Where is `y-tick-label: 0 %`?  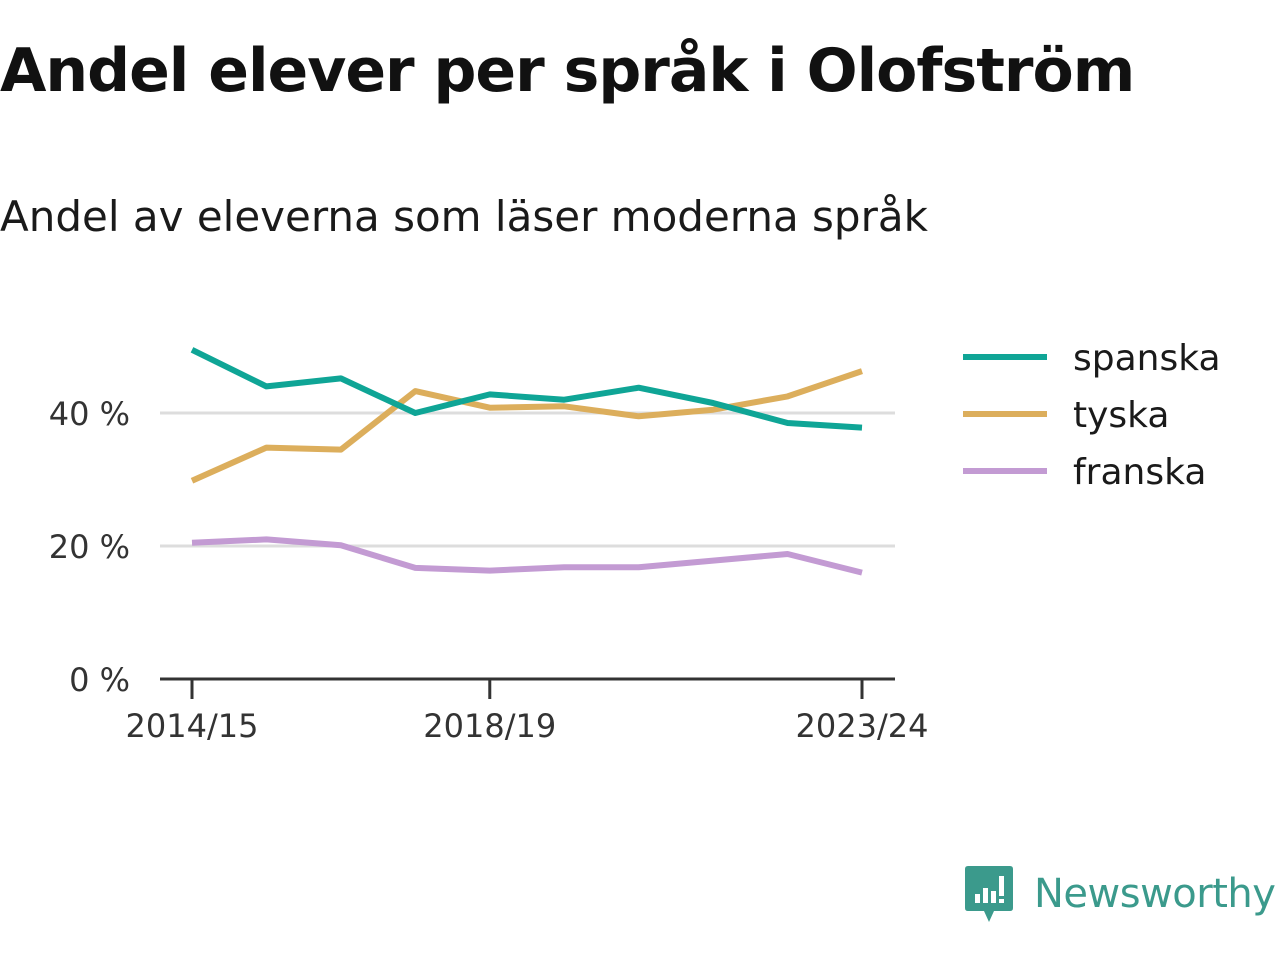
y-tick-label: 0 % is located at coordinates (99, 680).